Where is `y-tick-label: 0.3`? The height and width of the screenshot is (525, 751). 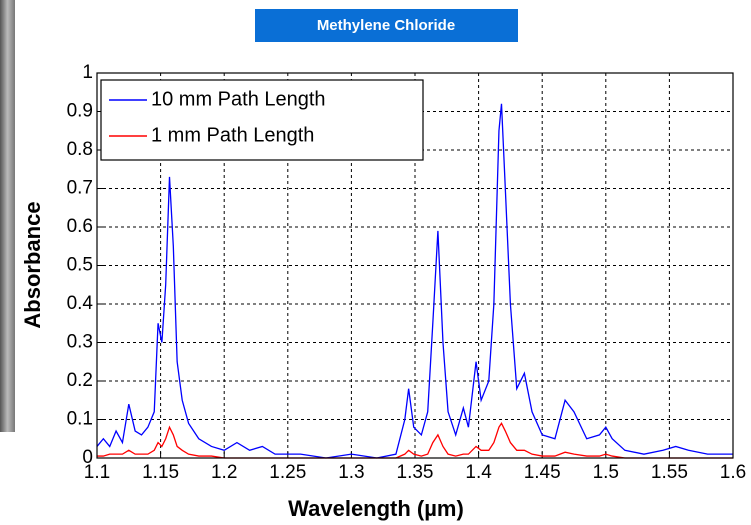
y-tick-label: 0.3 is located at coordinates (80, 342).